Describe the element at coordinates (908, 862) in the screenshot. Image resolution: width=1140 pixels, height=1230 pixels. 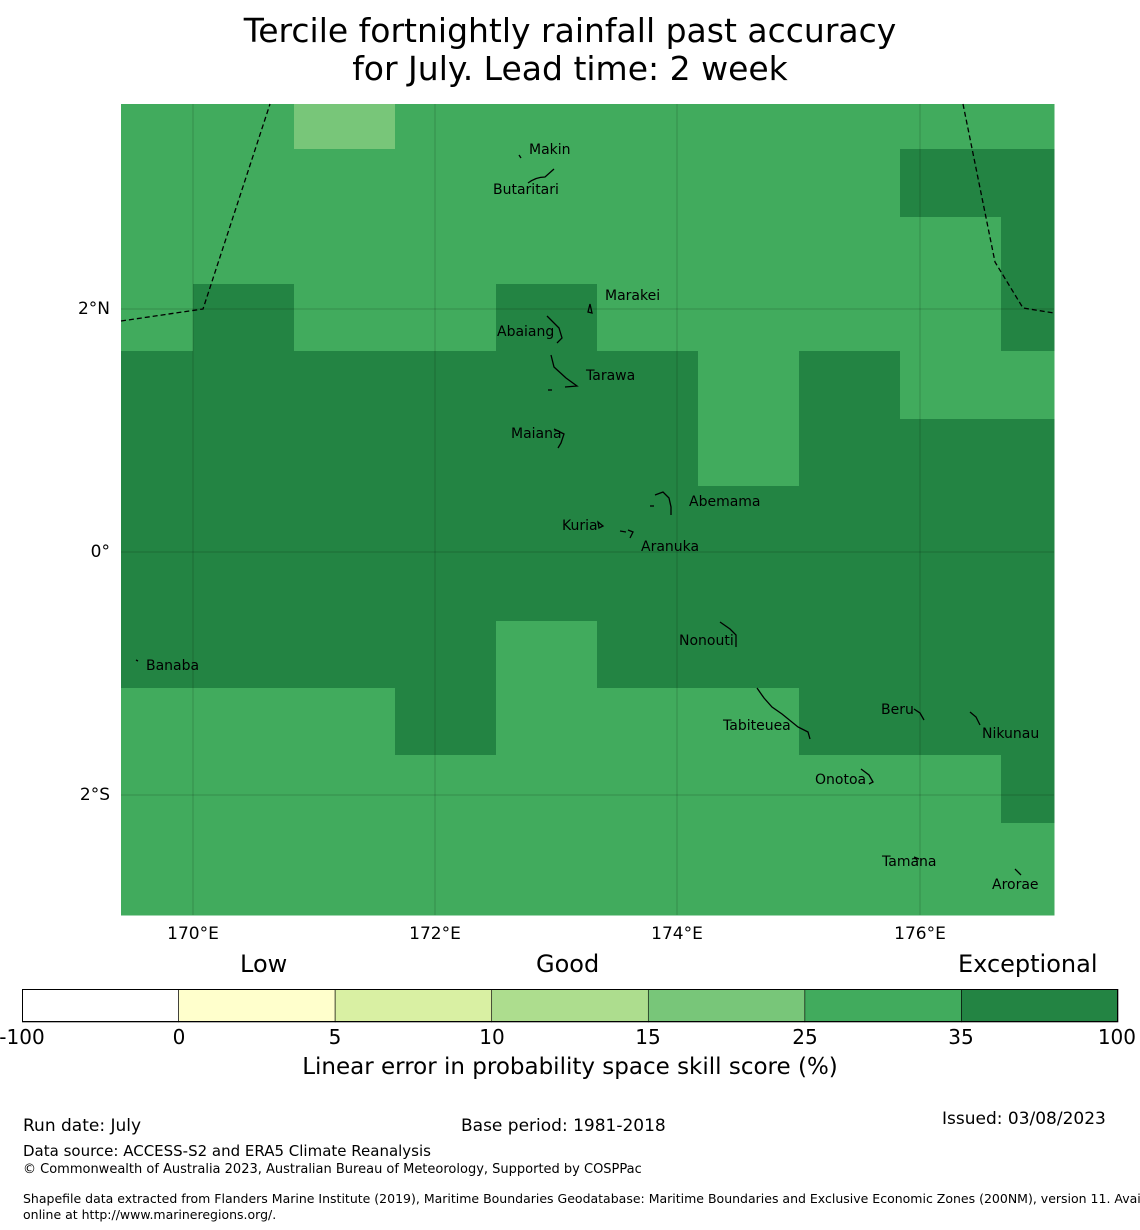
I see `place-label-tamana: Tamana` at that location.